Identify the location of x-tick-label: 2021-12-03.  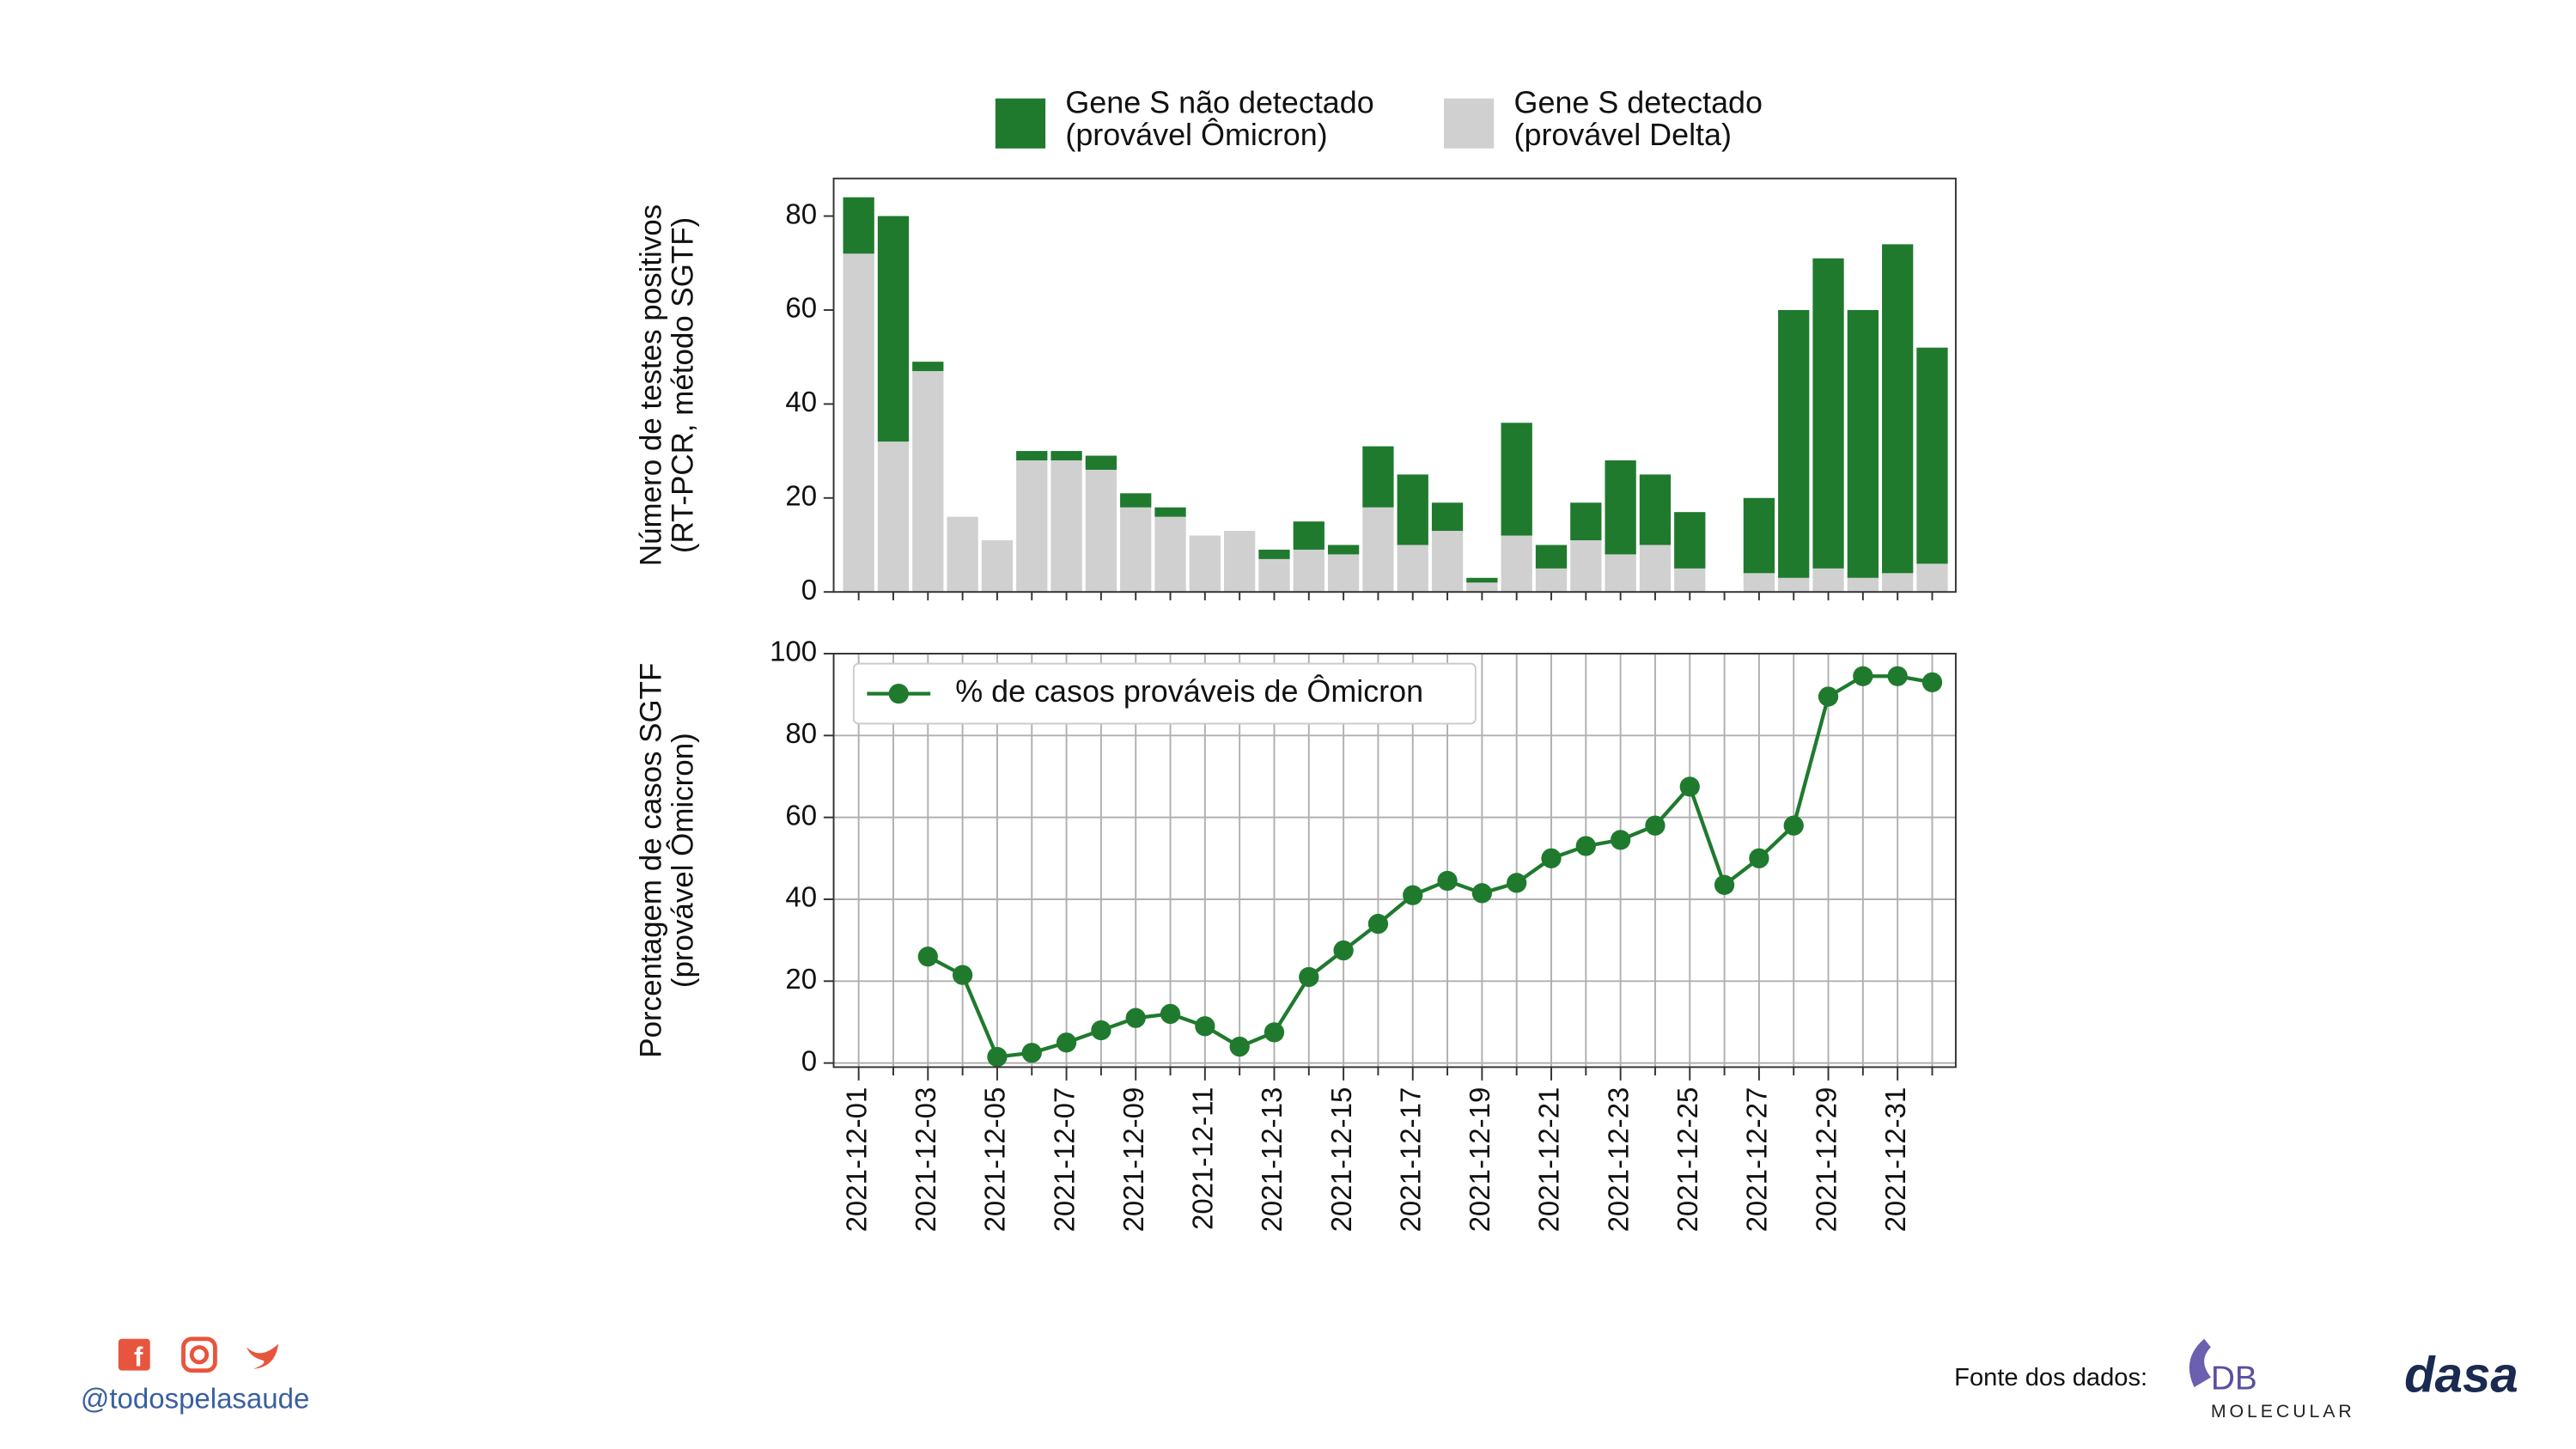
(925, 1160).